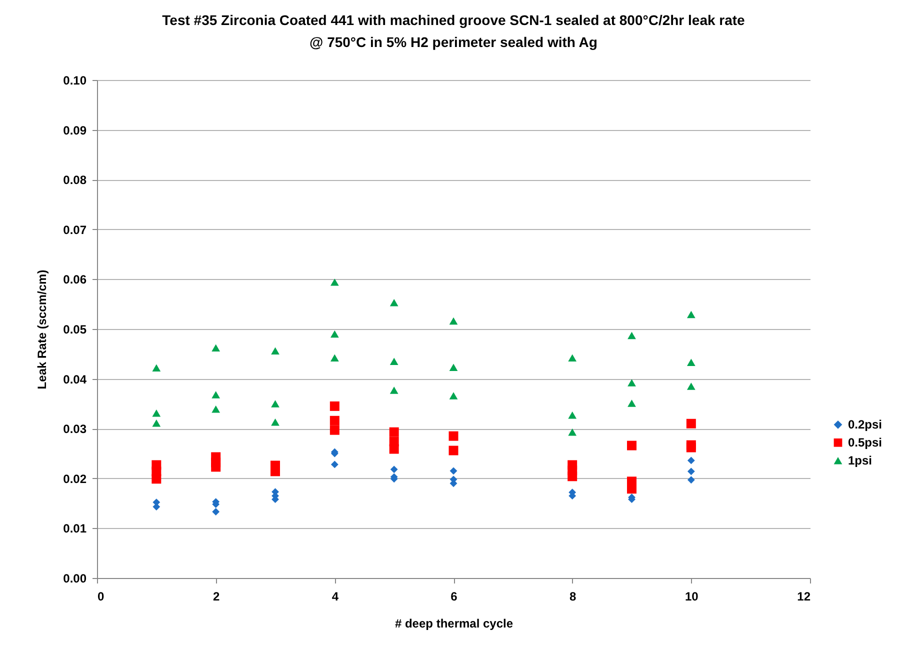  What do you see at coordinates (865, 443) in the screenshot?
I see `legend-label: 0.5psi` at bounding box center [865, 443].